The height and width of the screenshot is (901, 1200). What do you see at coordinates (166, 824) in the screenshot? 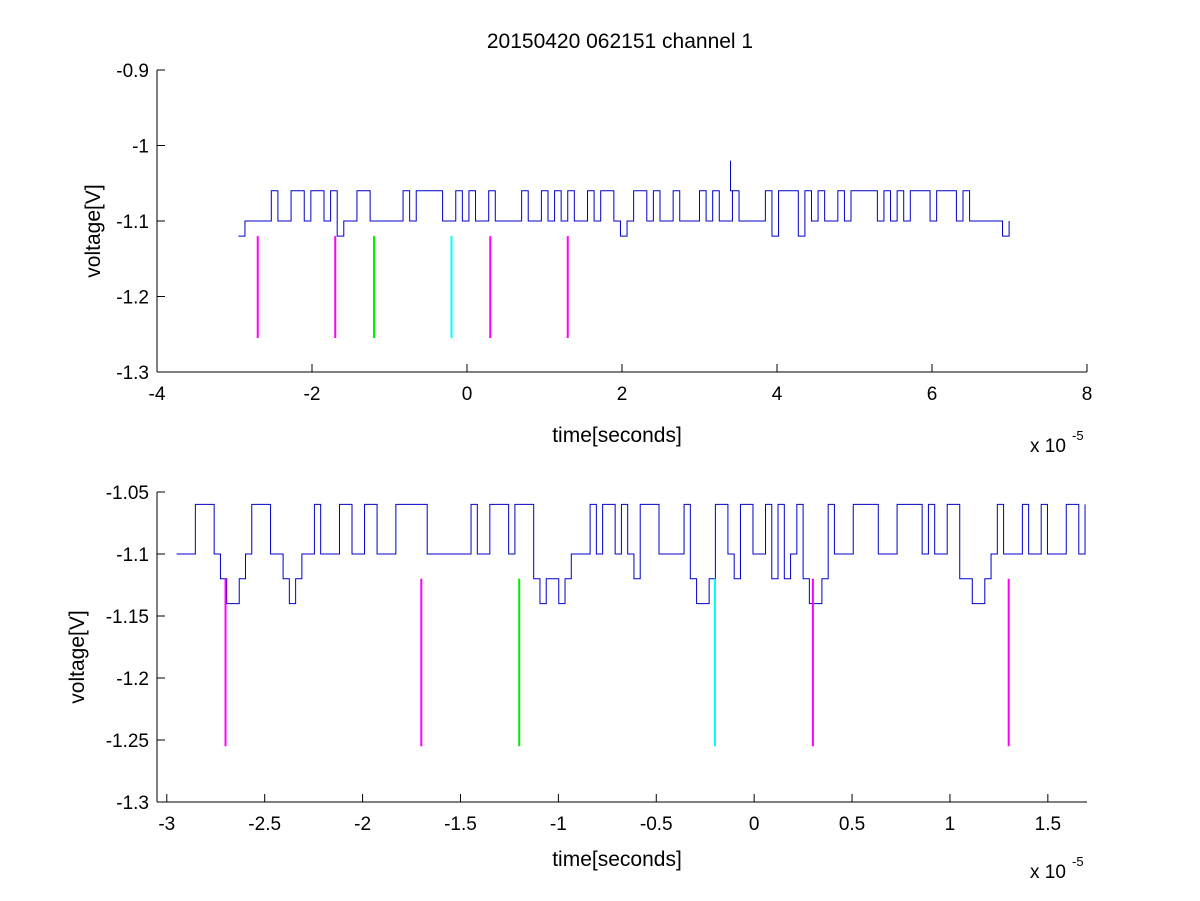
I see `x-tick-label: -3` at bounding box center [166, 824].